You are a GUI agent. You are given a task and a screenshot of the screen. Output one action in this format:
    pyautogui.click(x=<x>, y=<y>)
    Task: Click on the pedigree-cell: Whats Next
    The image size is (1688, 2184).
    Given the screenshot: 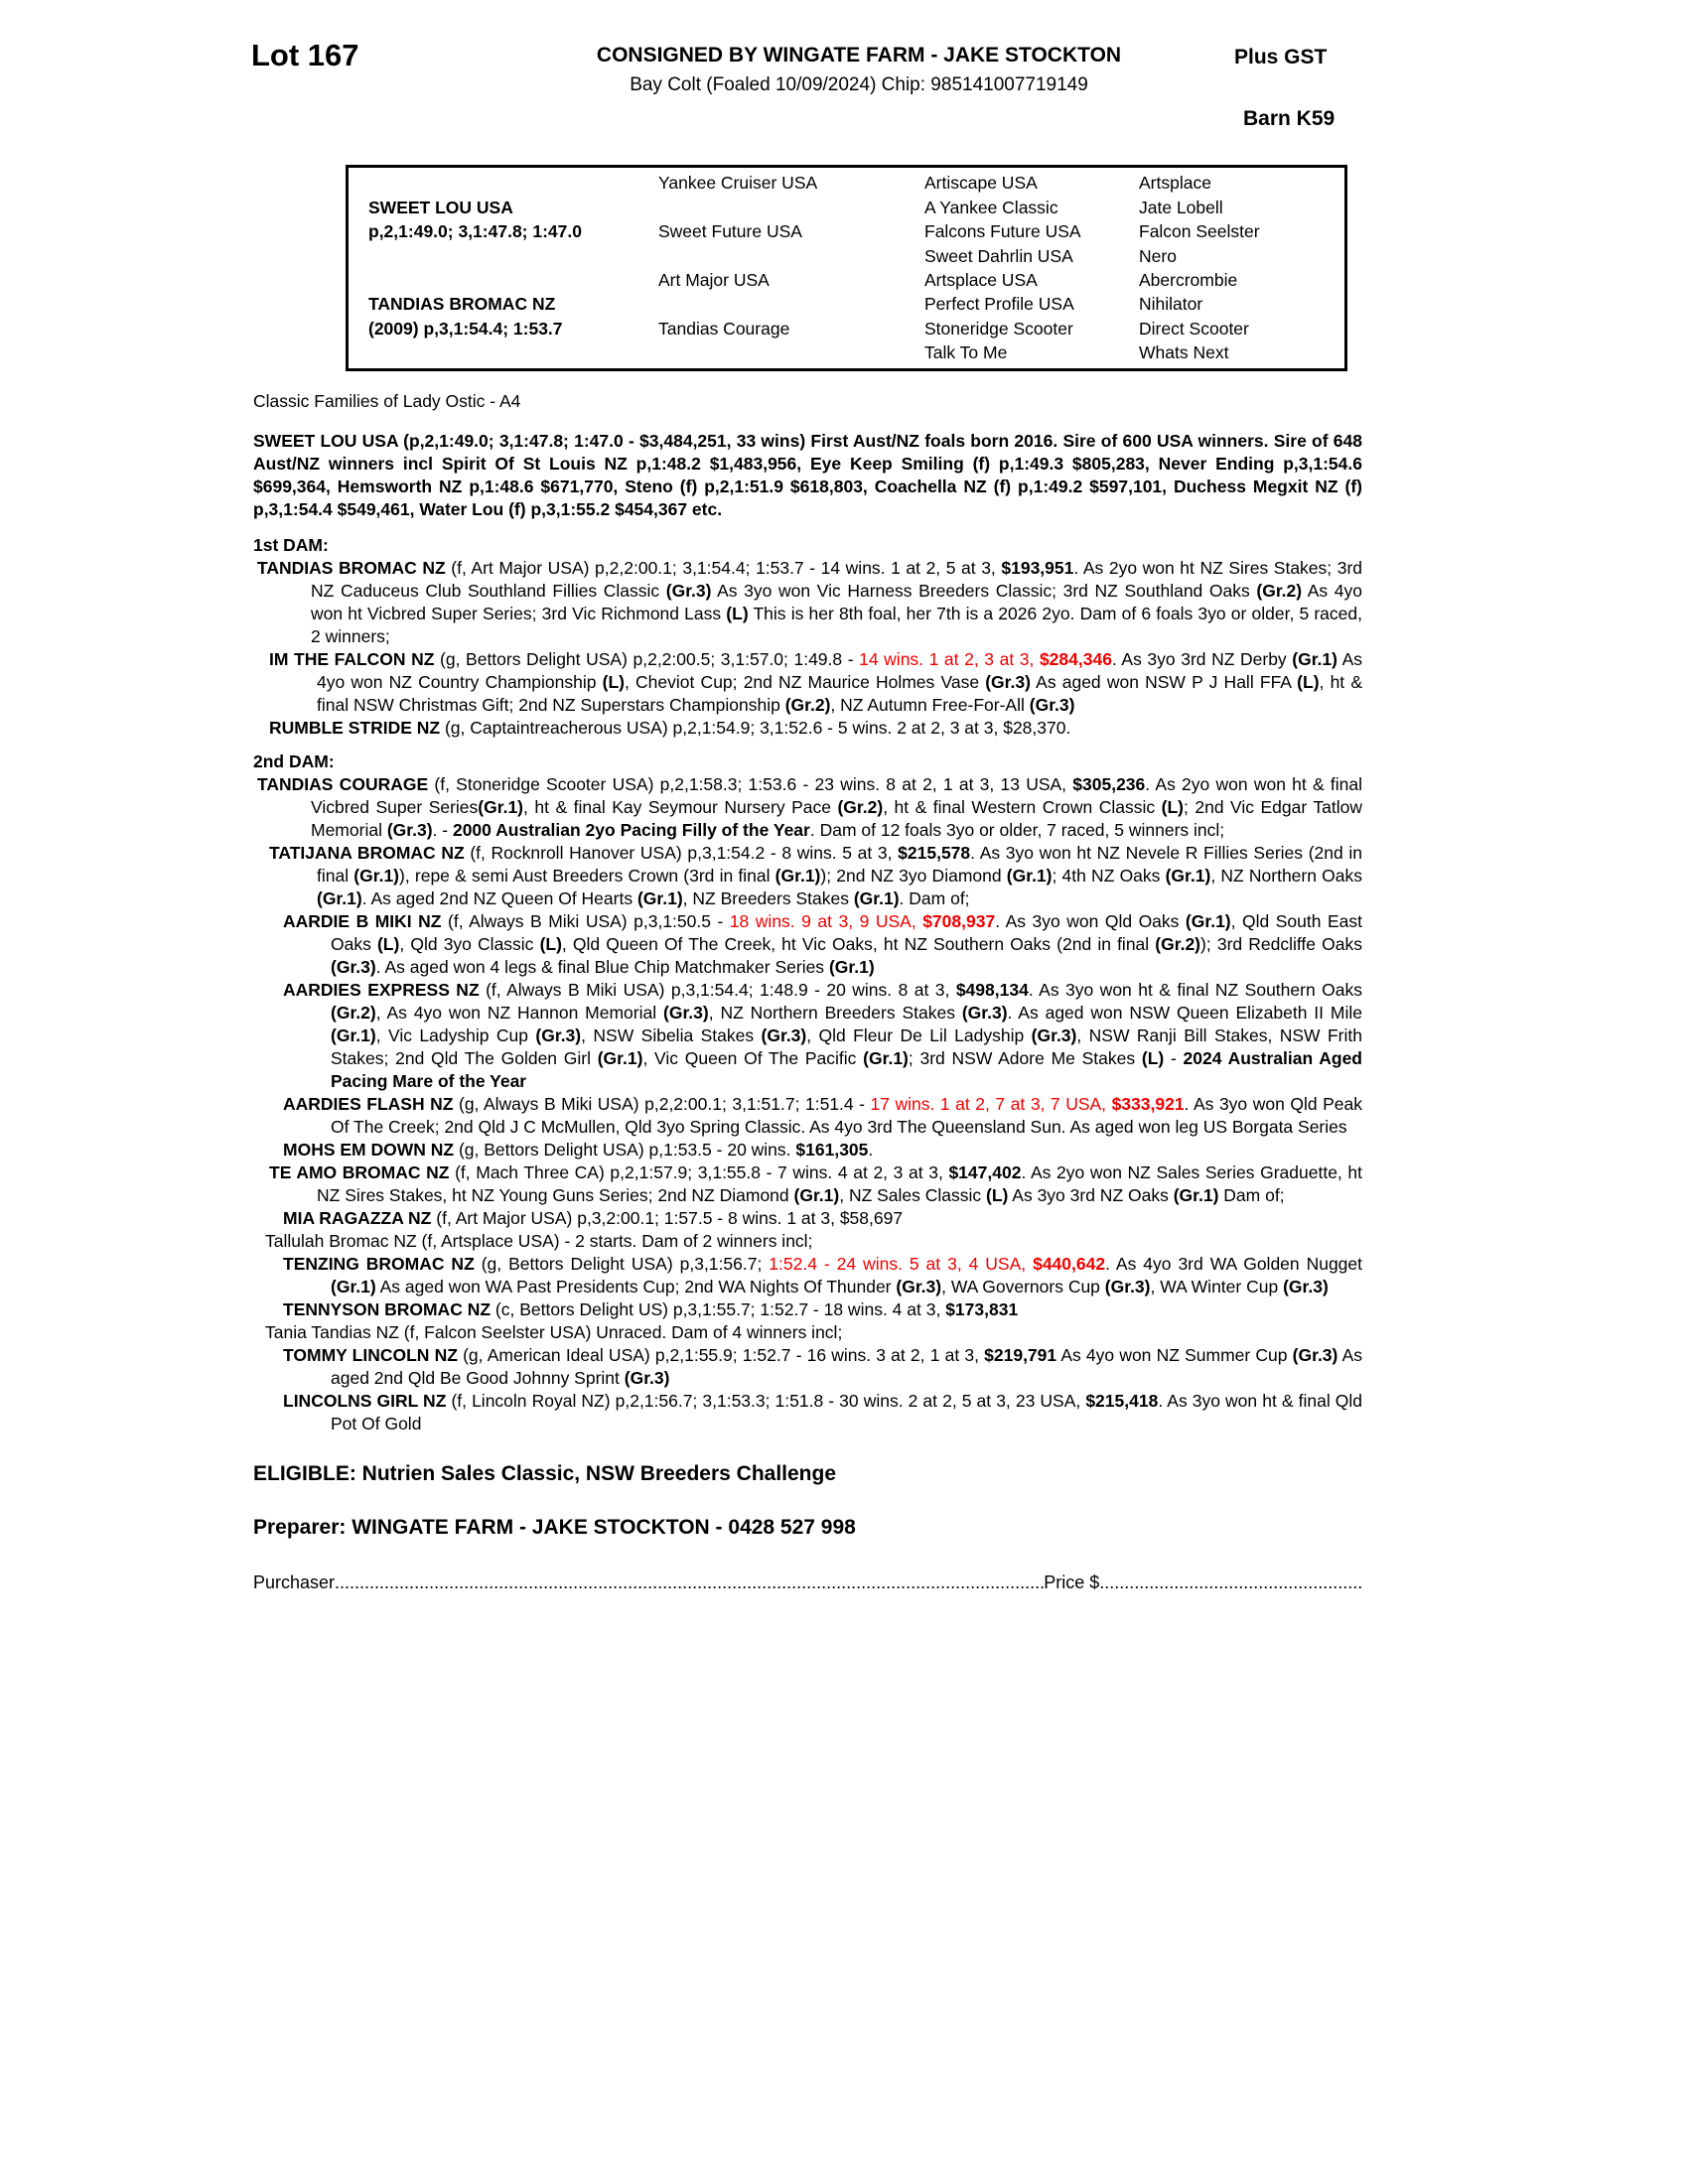 What is the action you would take?
    pyautogui.click(x=1184, y=352)
    